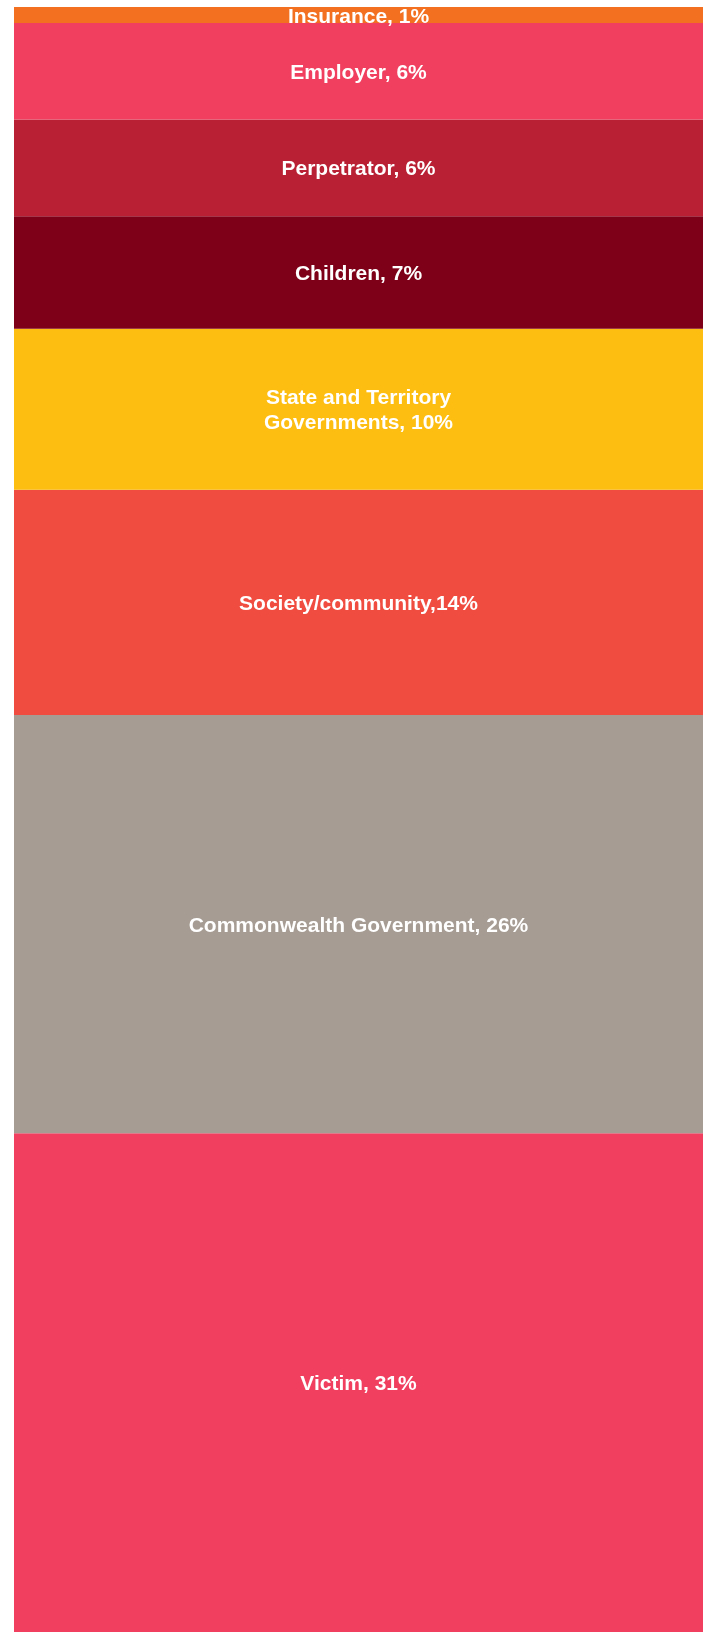  Describe the element at coordinates (358, 15) in the screenshot. I see `data-label: Insurance, 1%` at that location.